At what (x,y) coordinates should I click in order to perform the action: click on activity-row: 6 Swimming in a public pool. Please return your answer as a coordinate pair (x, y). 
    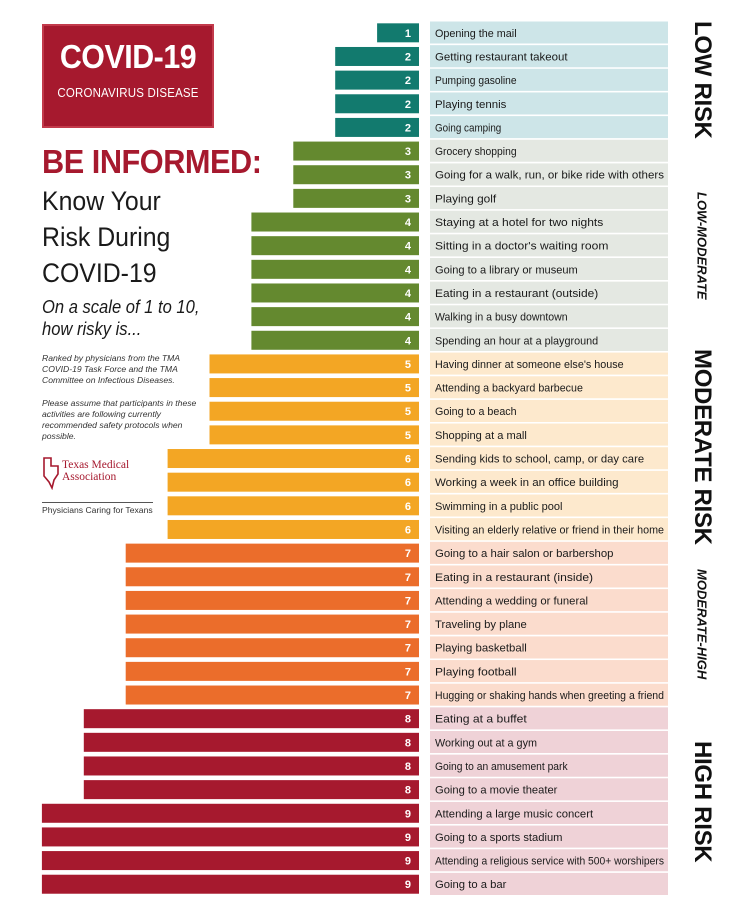
    Looking at the image, I should click on (417, 506).